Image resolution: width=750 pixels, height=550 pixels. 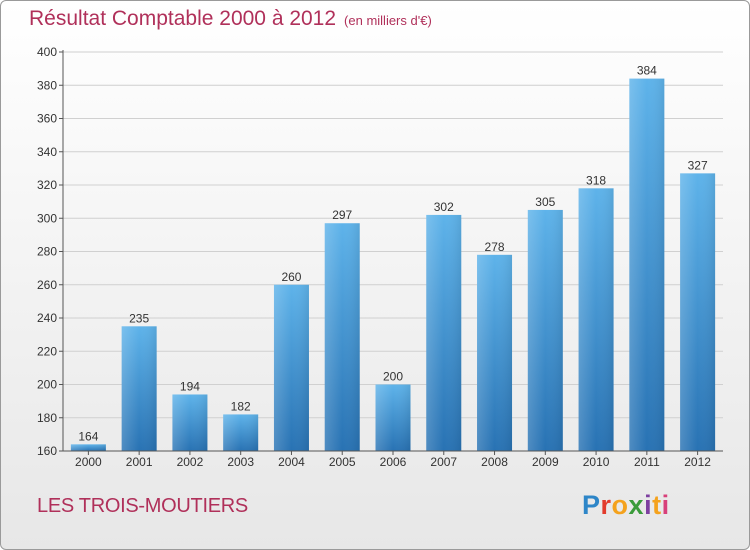 I want to click on x-tick-label: 2008, so click(x=494, y=462).